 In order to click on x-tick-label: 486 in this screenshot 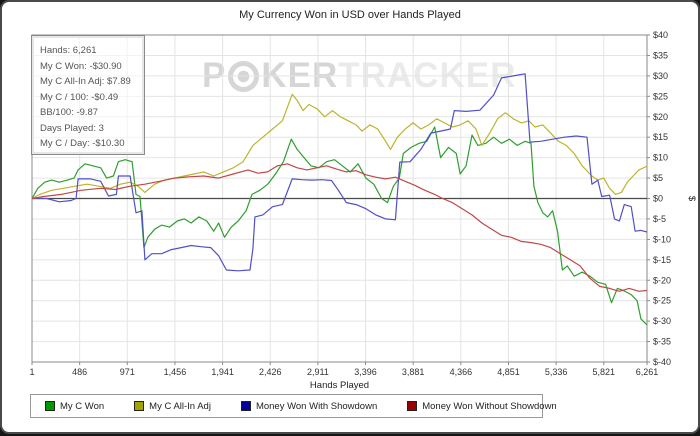, I will do `click(79, 372)`.